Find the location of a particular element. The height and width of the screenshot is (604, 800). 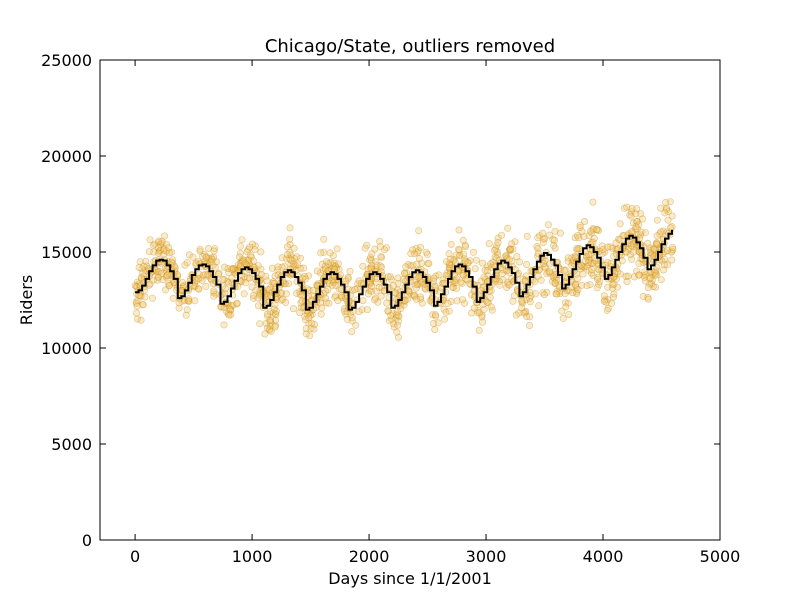

y-tick-label: 5000 is located at coordinates (71, 444).